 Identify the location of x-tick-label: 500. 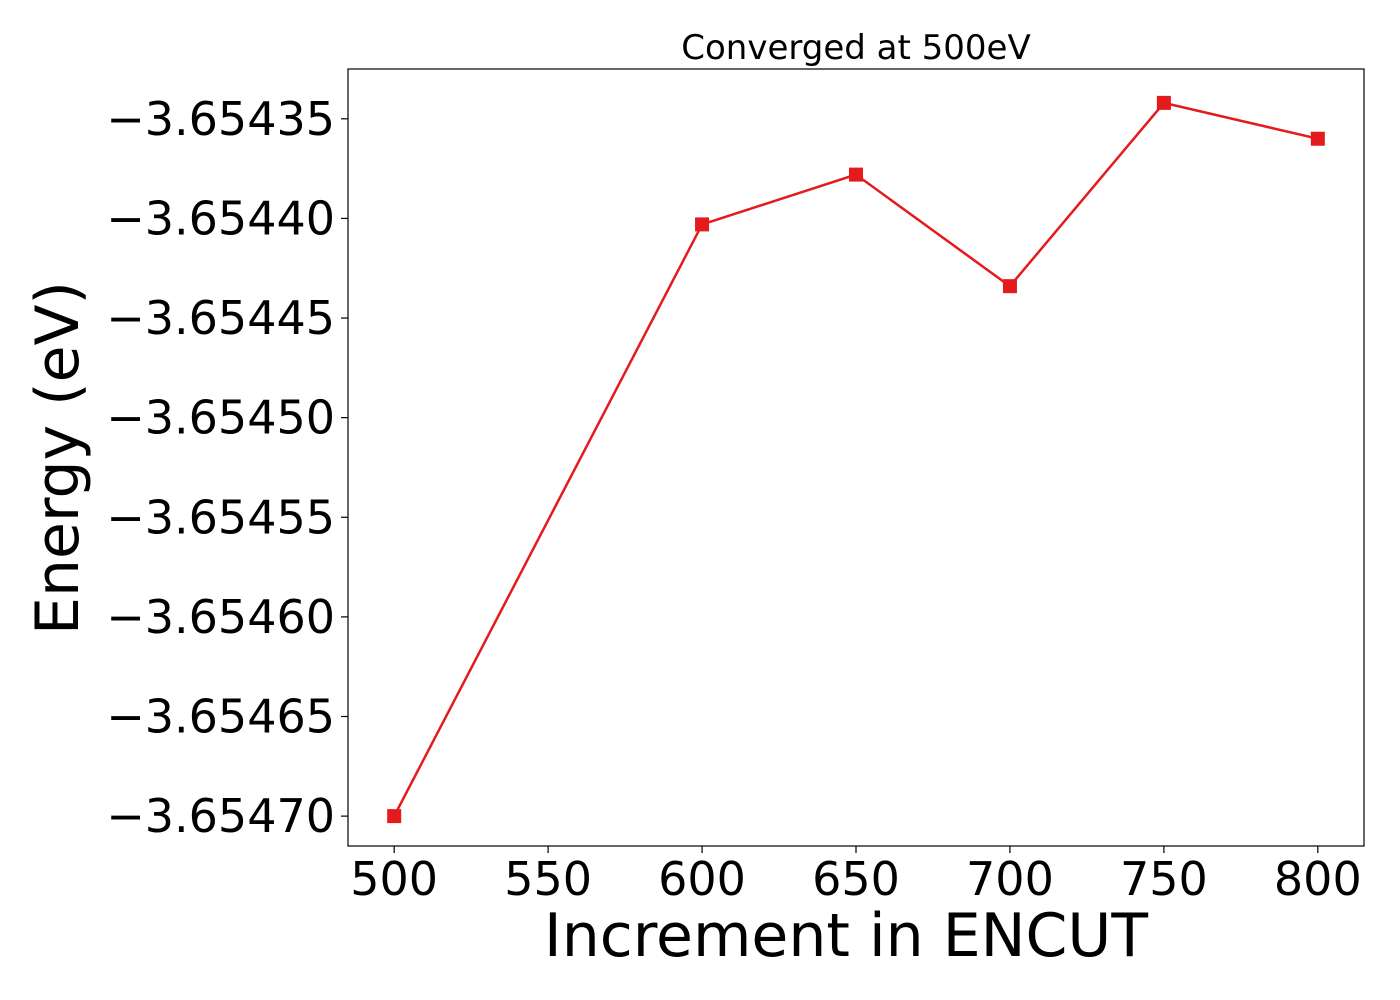
(394, 879).